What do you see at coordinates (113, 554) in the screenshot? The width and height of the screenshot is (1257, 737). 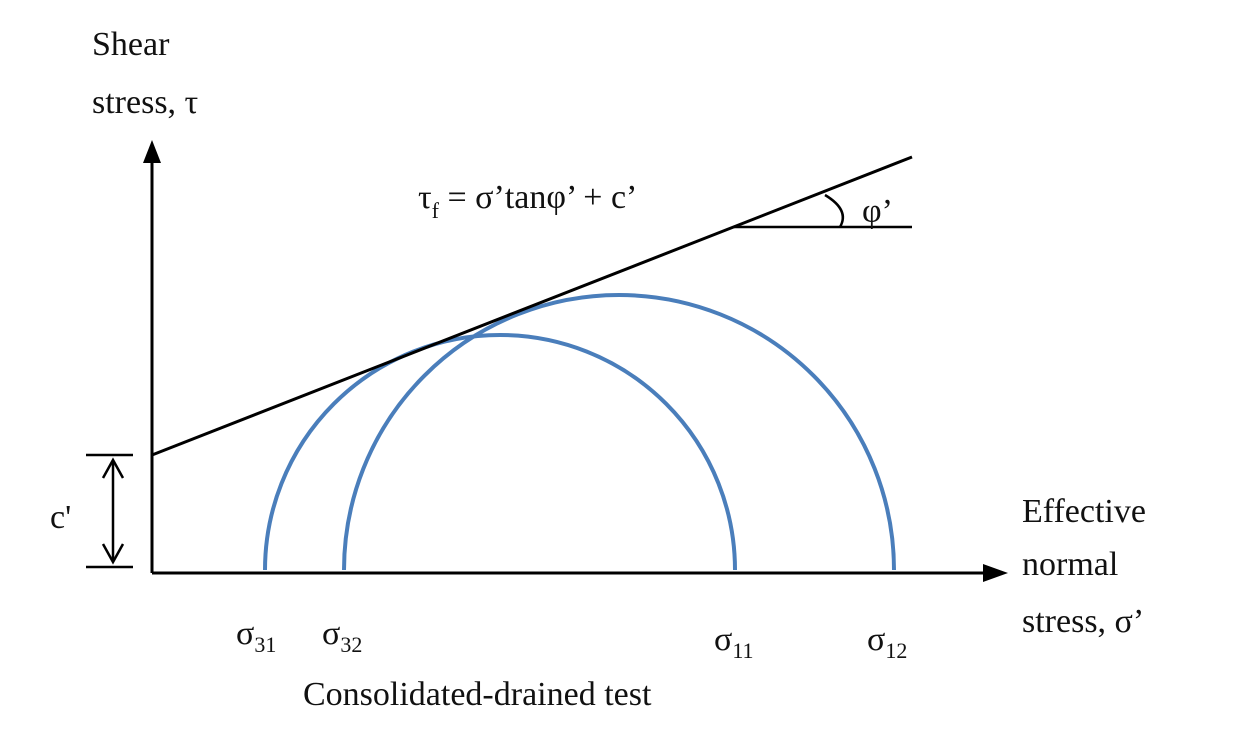 I see `cohesion-arrow-bottom` at bounding box center [113, 554].